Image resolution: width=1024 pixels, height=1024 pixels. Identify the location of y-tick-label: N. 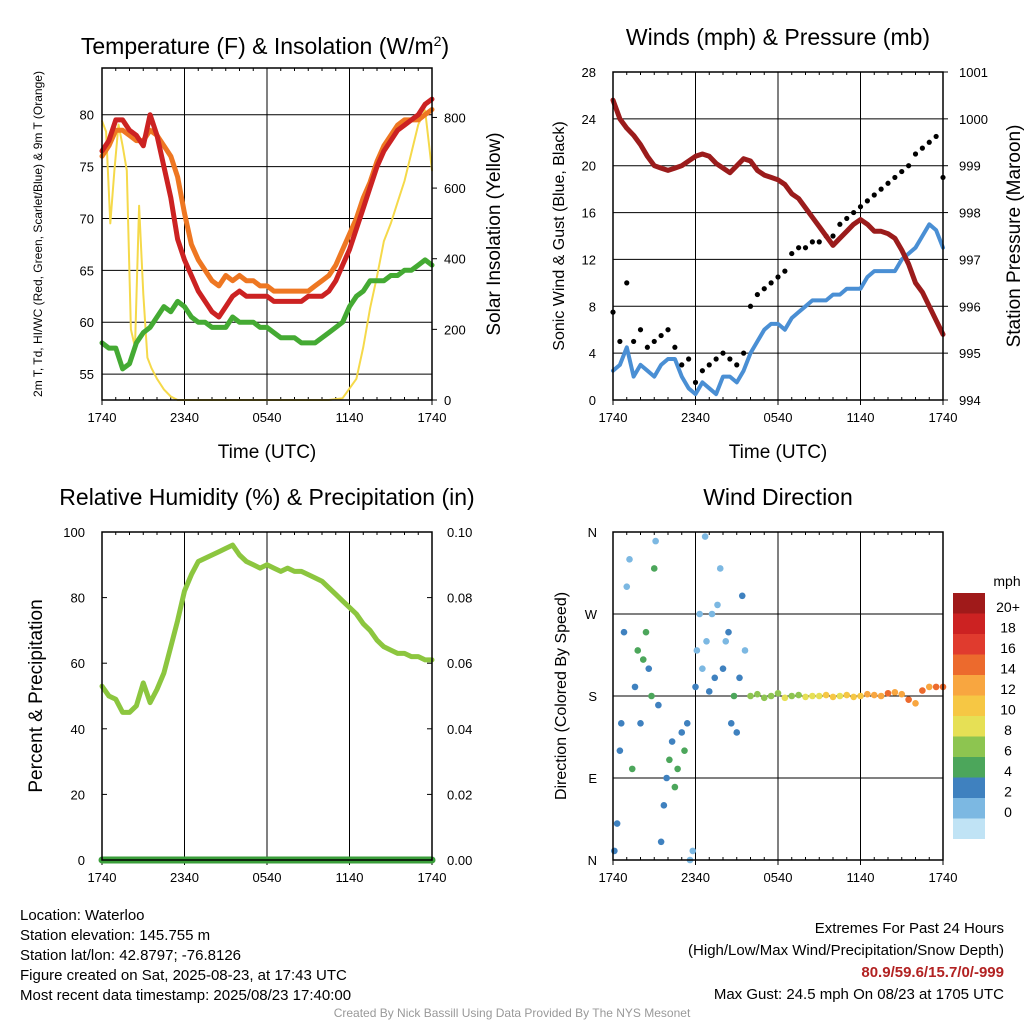
(592, 860).